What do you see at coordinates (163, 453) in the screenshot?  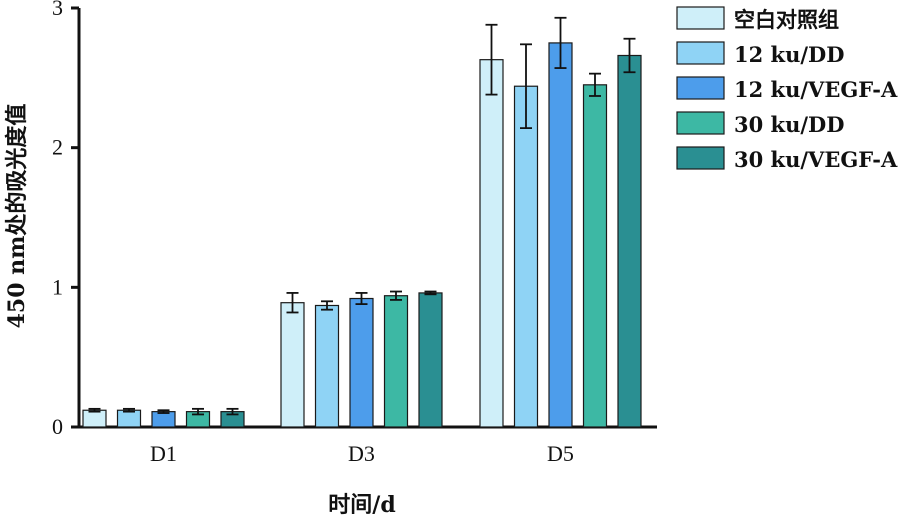 I see `x-tick-label: D1` at bounding box center [163, 453].